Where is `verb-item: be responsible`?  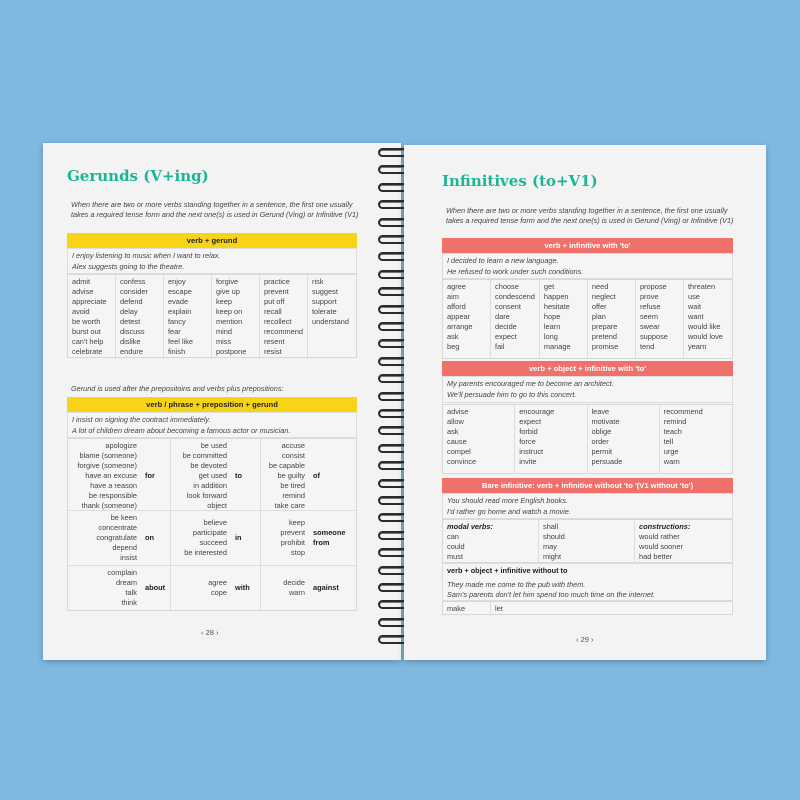
verb-item: be responsible is located at coordinates (112, 495).